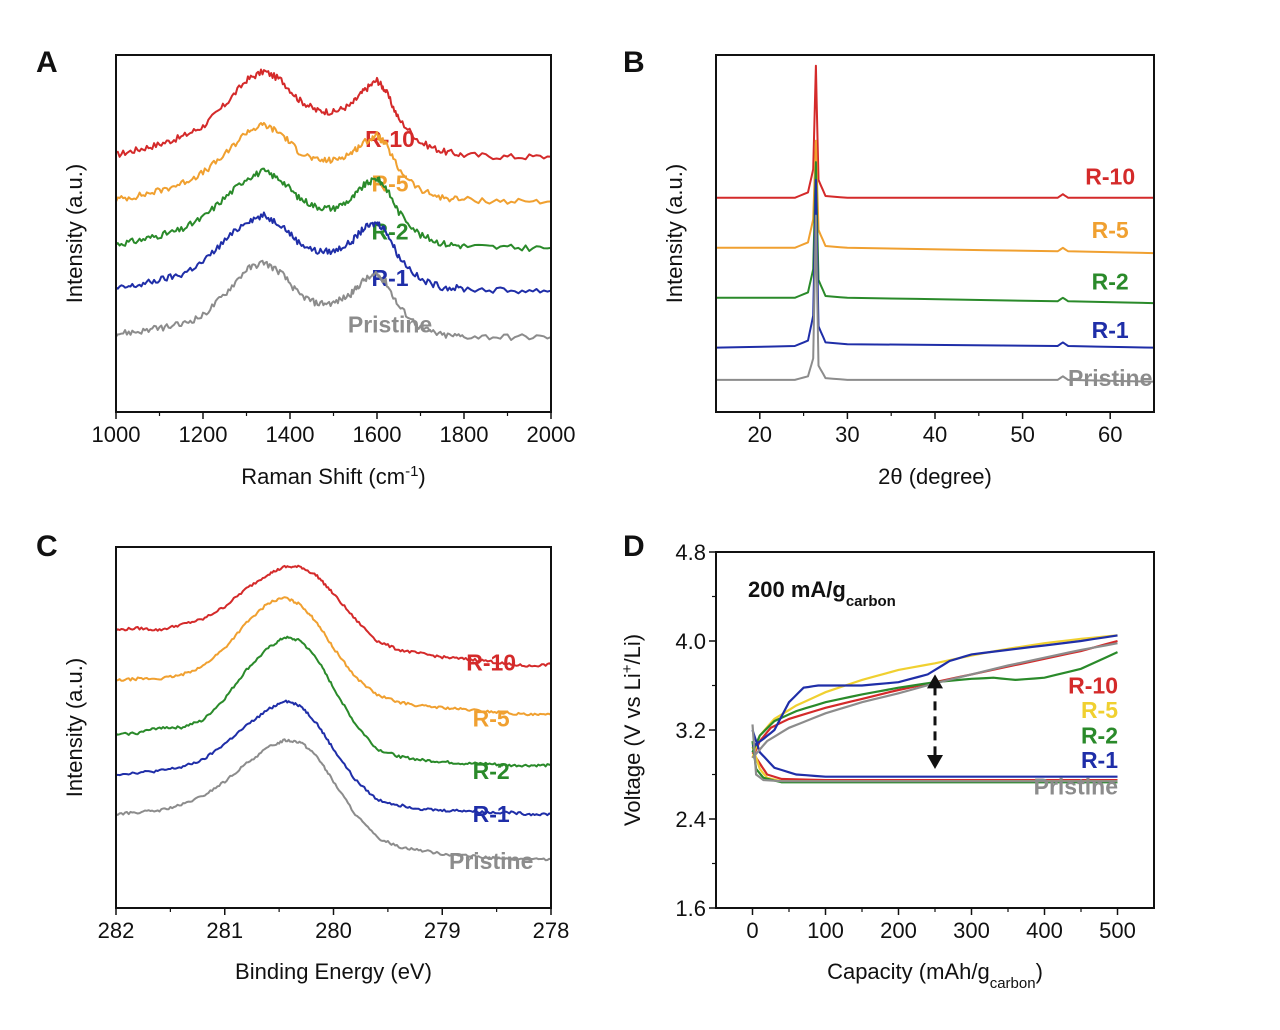 This screenshot has width=1280, height=1030. I want to click on y-axis-label: Voltage (V vs Li+/Li), so click(632, 730).